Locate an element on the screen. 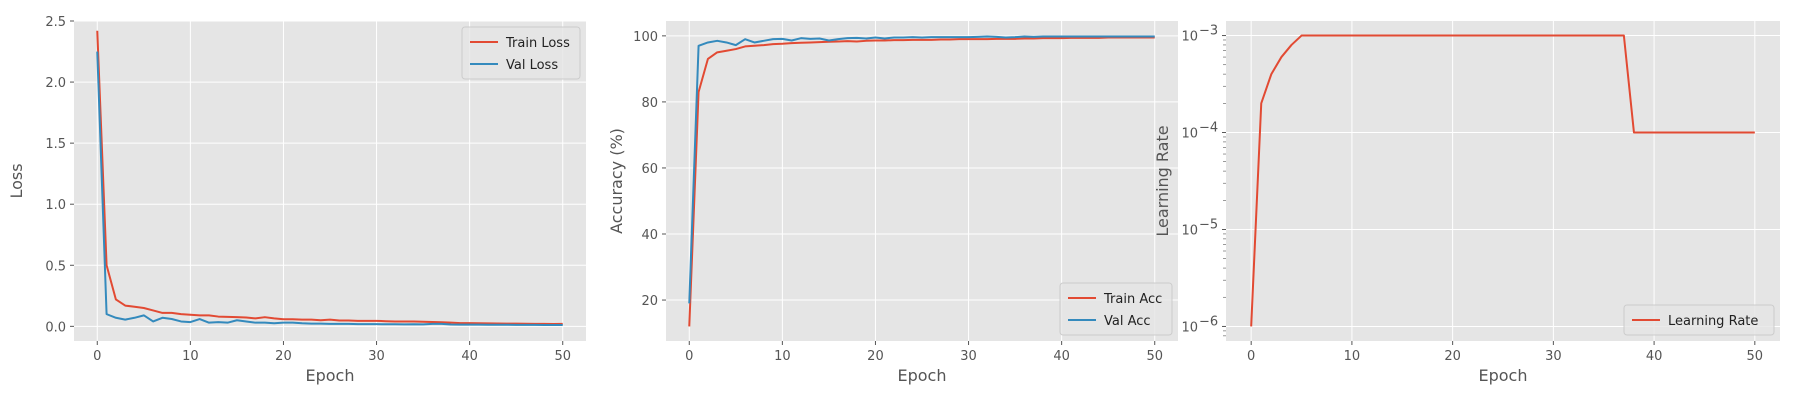 The height and width of the screenshot is (400, 1800). y-tick-label: 0.0 is located at coordinates (55, 327).